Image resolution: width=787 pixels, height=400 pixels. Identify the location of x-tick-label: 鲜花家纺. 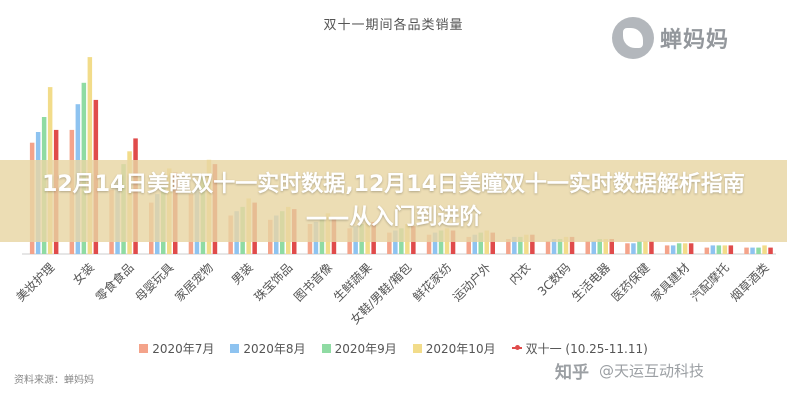
(432, 282).